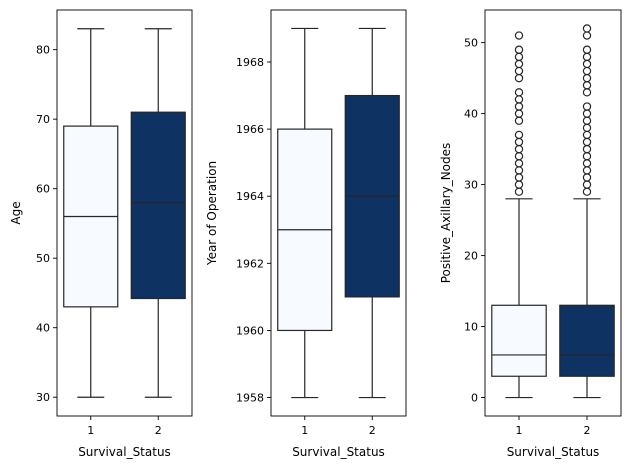 The image size is (630, 470). Describe the element at coordinates (43, 50) in the screenshot. I see `y-tick-label: 80` at that location.